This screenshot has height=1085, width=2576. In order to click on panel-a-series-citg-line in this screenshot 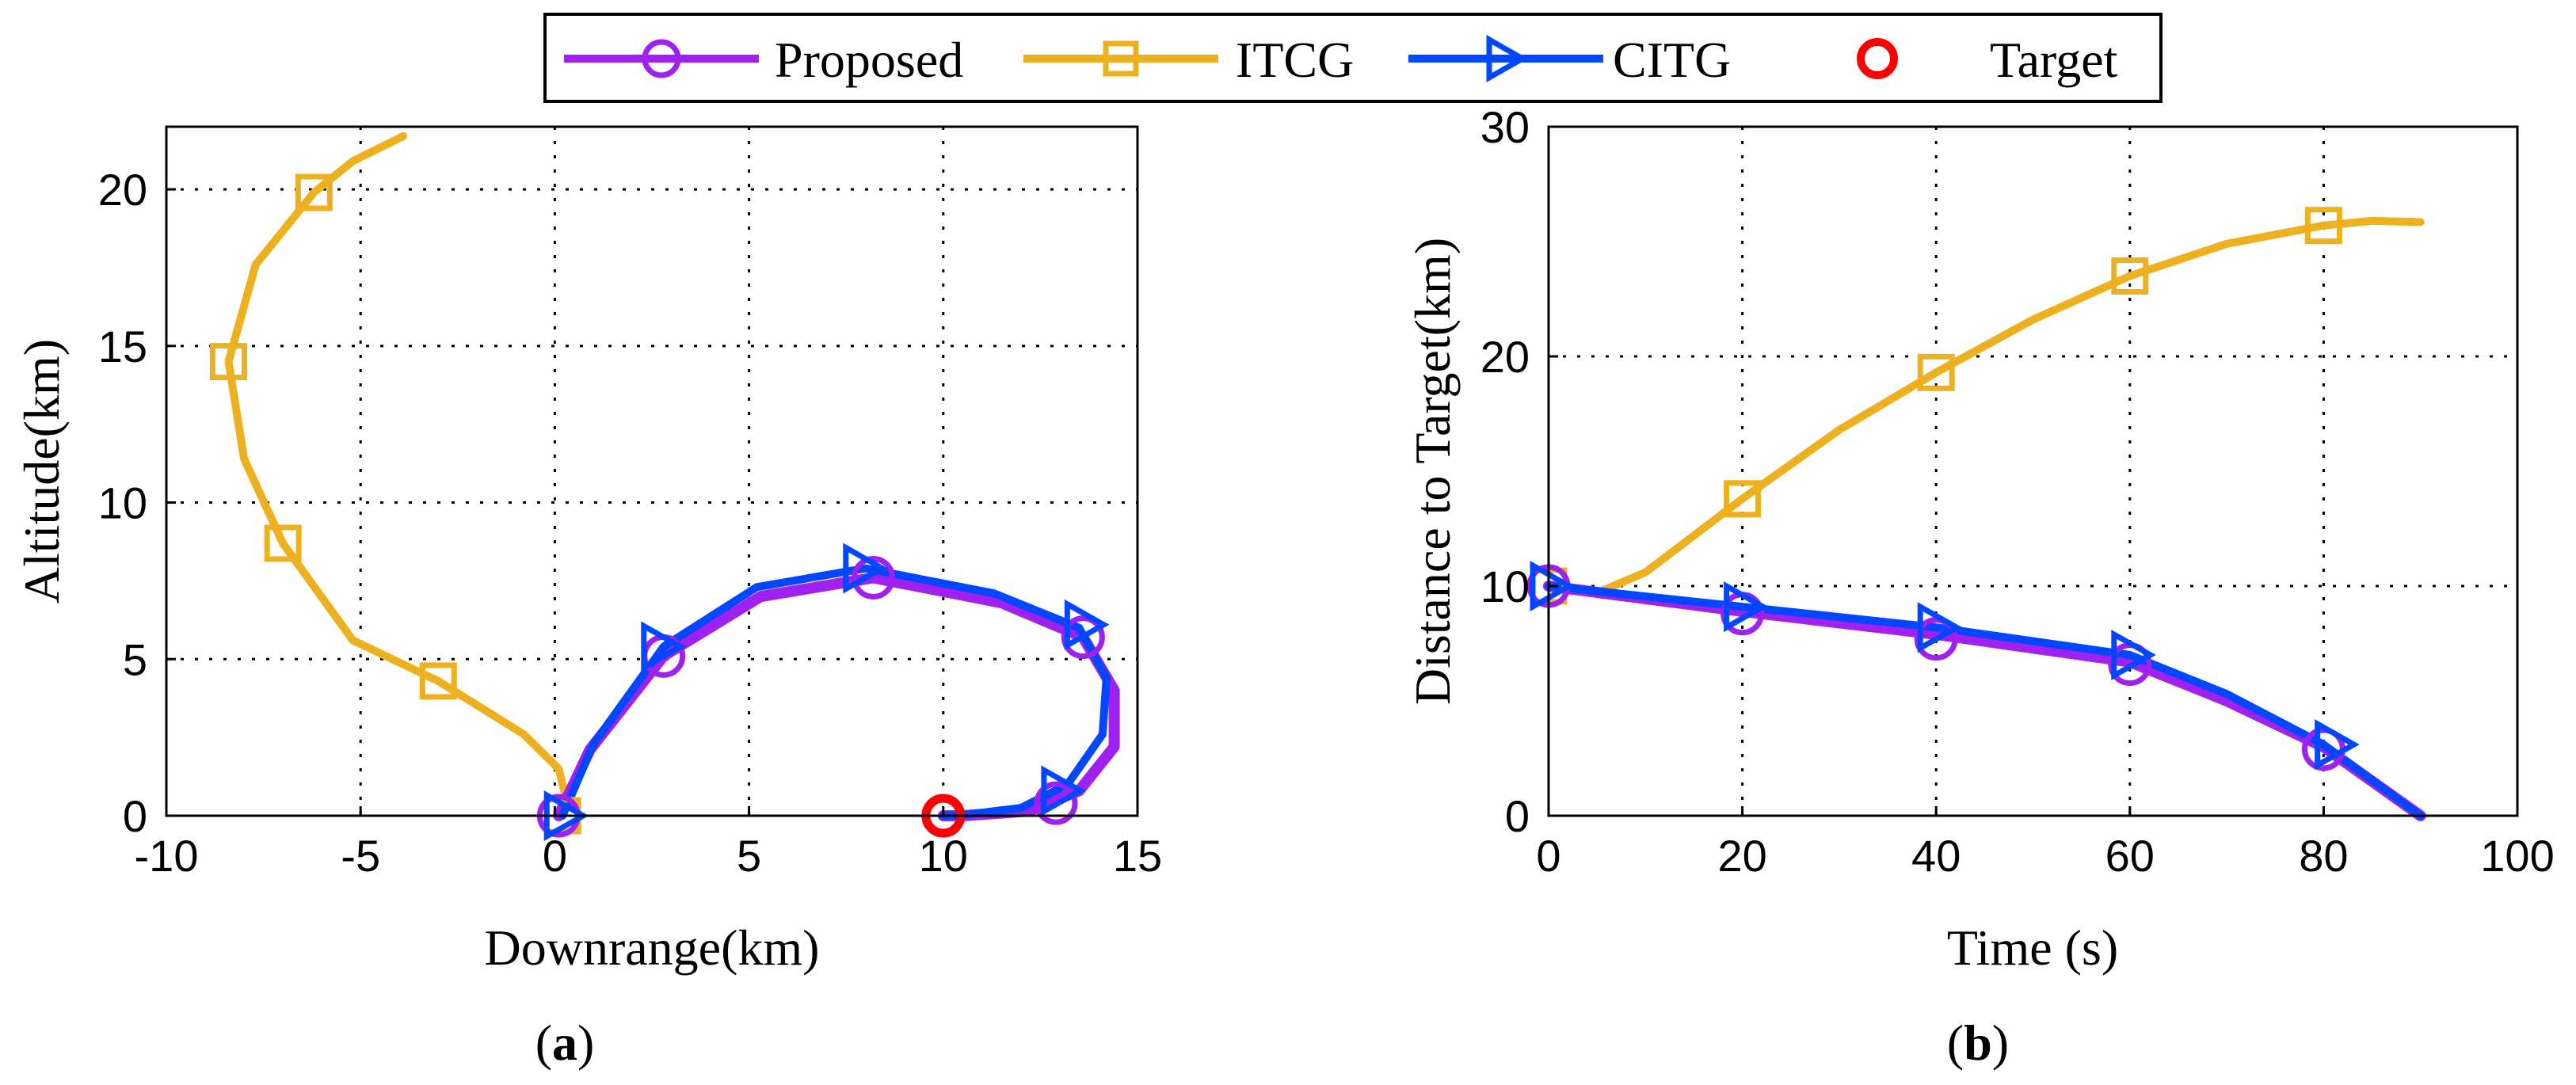, I will do `click(835, 692)`.